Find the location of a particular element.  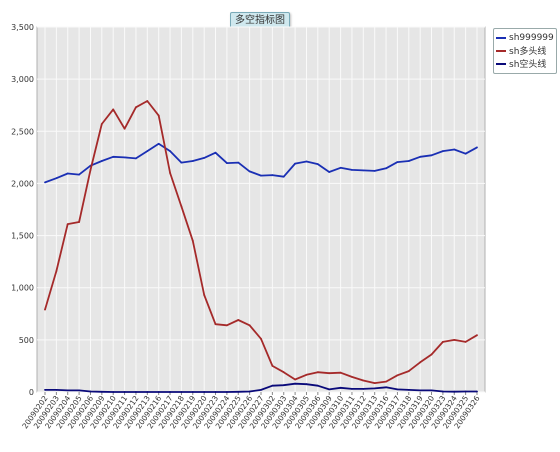

legend-label: sh多头线 is located at coordinates (528, 52).